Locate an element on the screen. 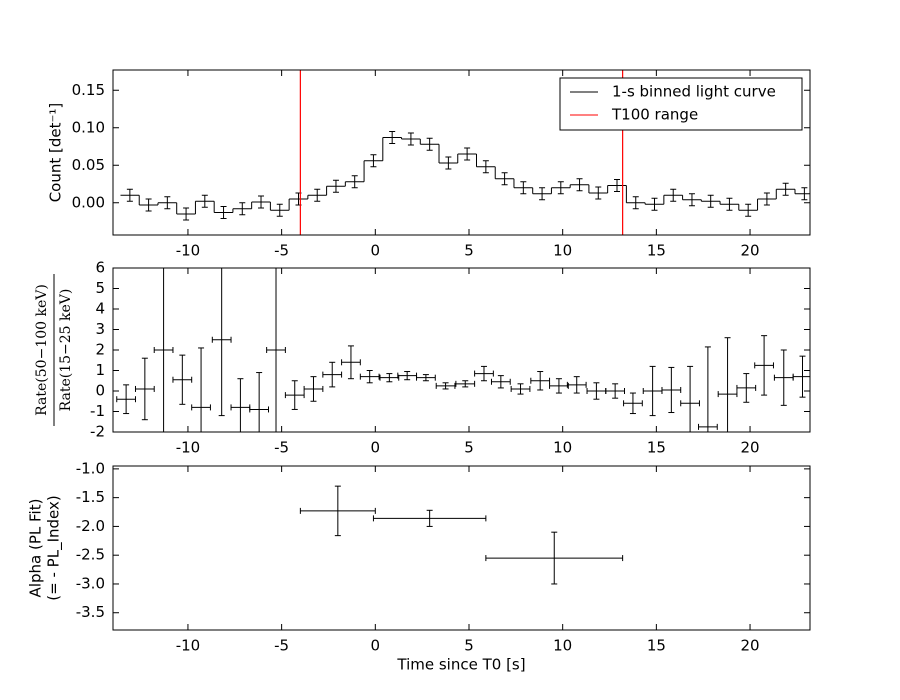  y-axis-label: Rate(50−100 keV) Rate(15−25 keV) is located at coordinates (54, 350).